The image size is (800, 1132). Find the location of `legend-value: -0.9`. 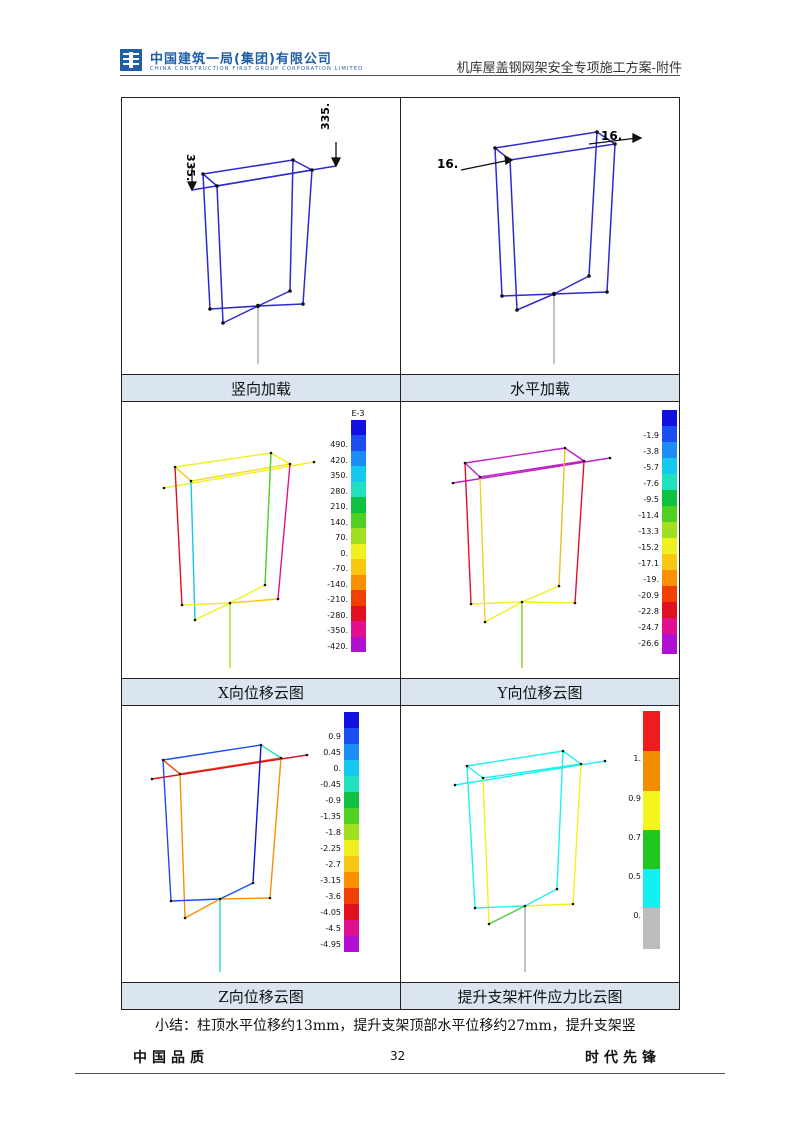

legend-value: -0.9 is located at coordinates (333, 800).